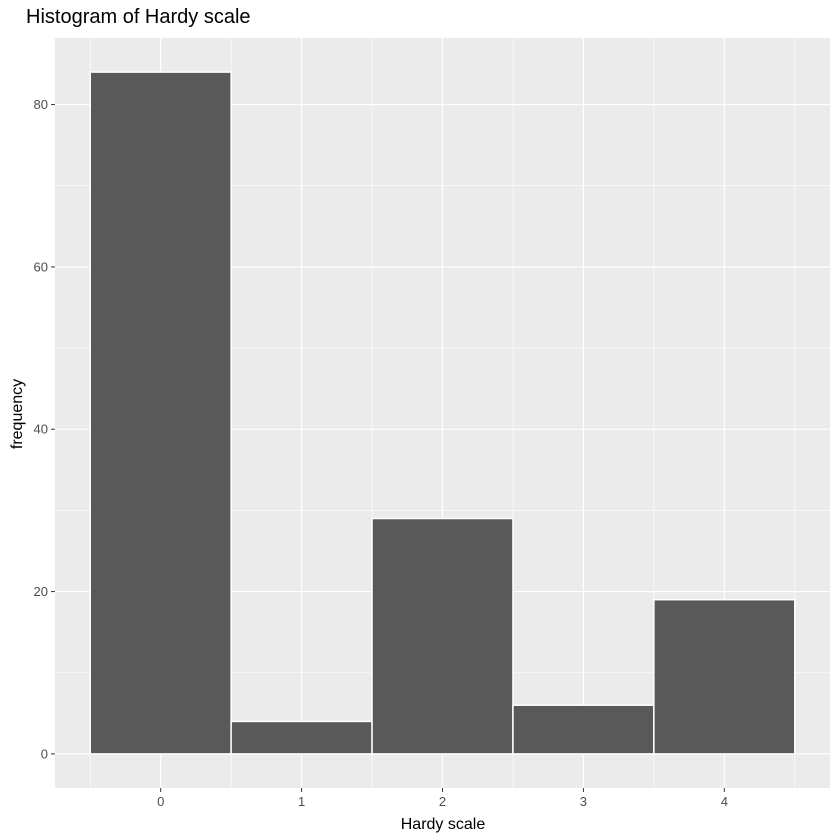 This screenshot has height=840, width=840. I want to click on y-axis: 0 20 40 60 80, so click(44, 429).